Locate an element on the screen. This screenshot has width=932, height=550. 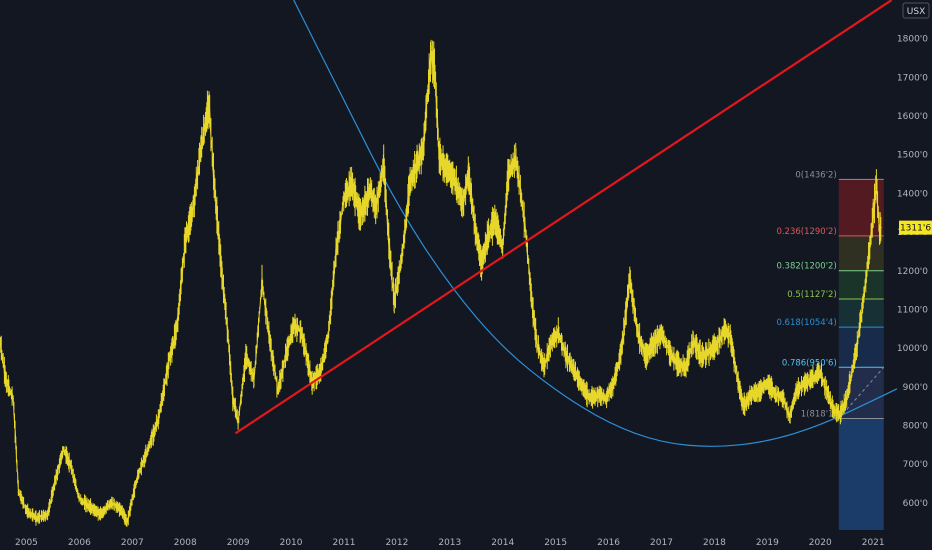
x-tick-label-4: 2009 is located at coordinates (238, 543).